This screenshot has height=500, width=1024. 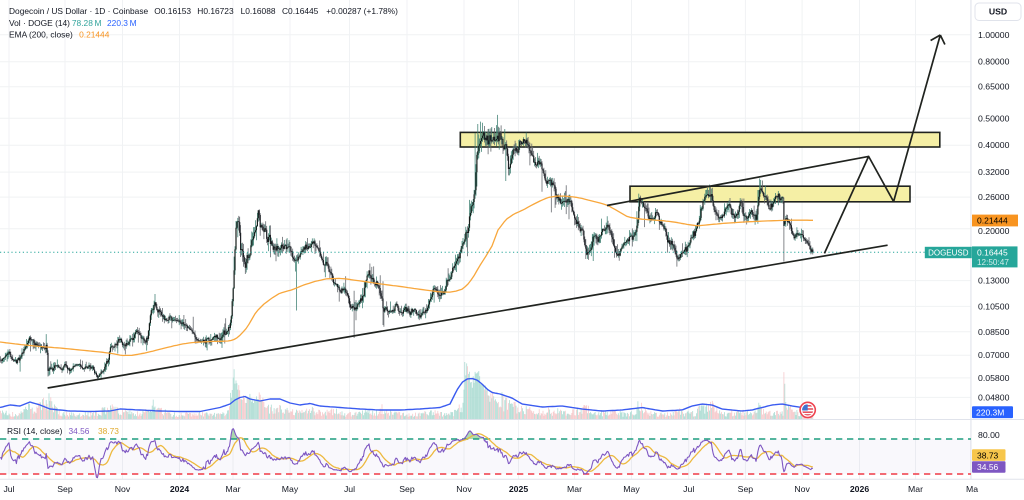 I want to click on svg-text: 0.65000, so click(x=994, y=87).